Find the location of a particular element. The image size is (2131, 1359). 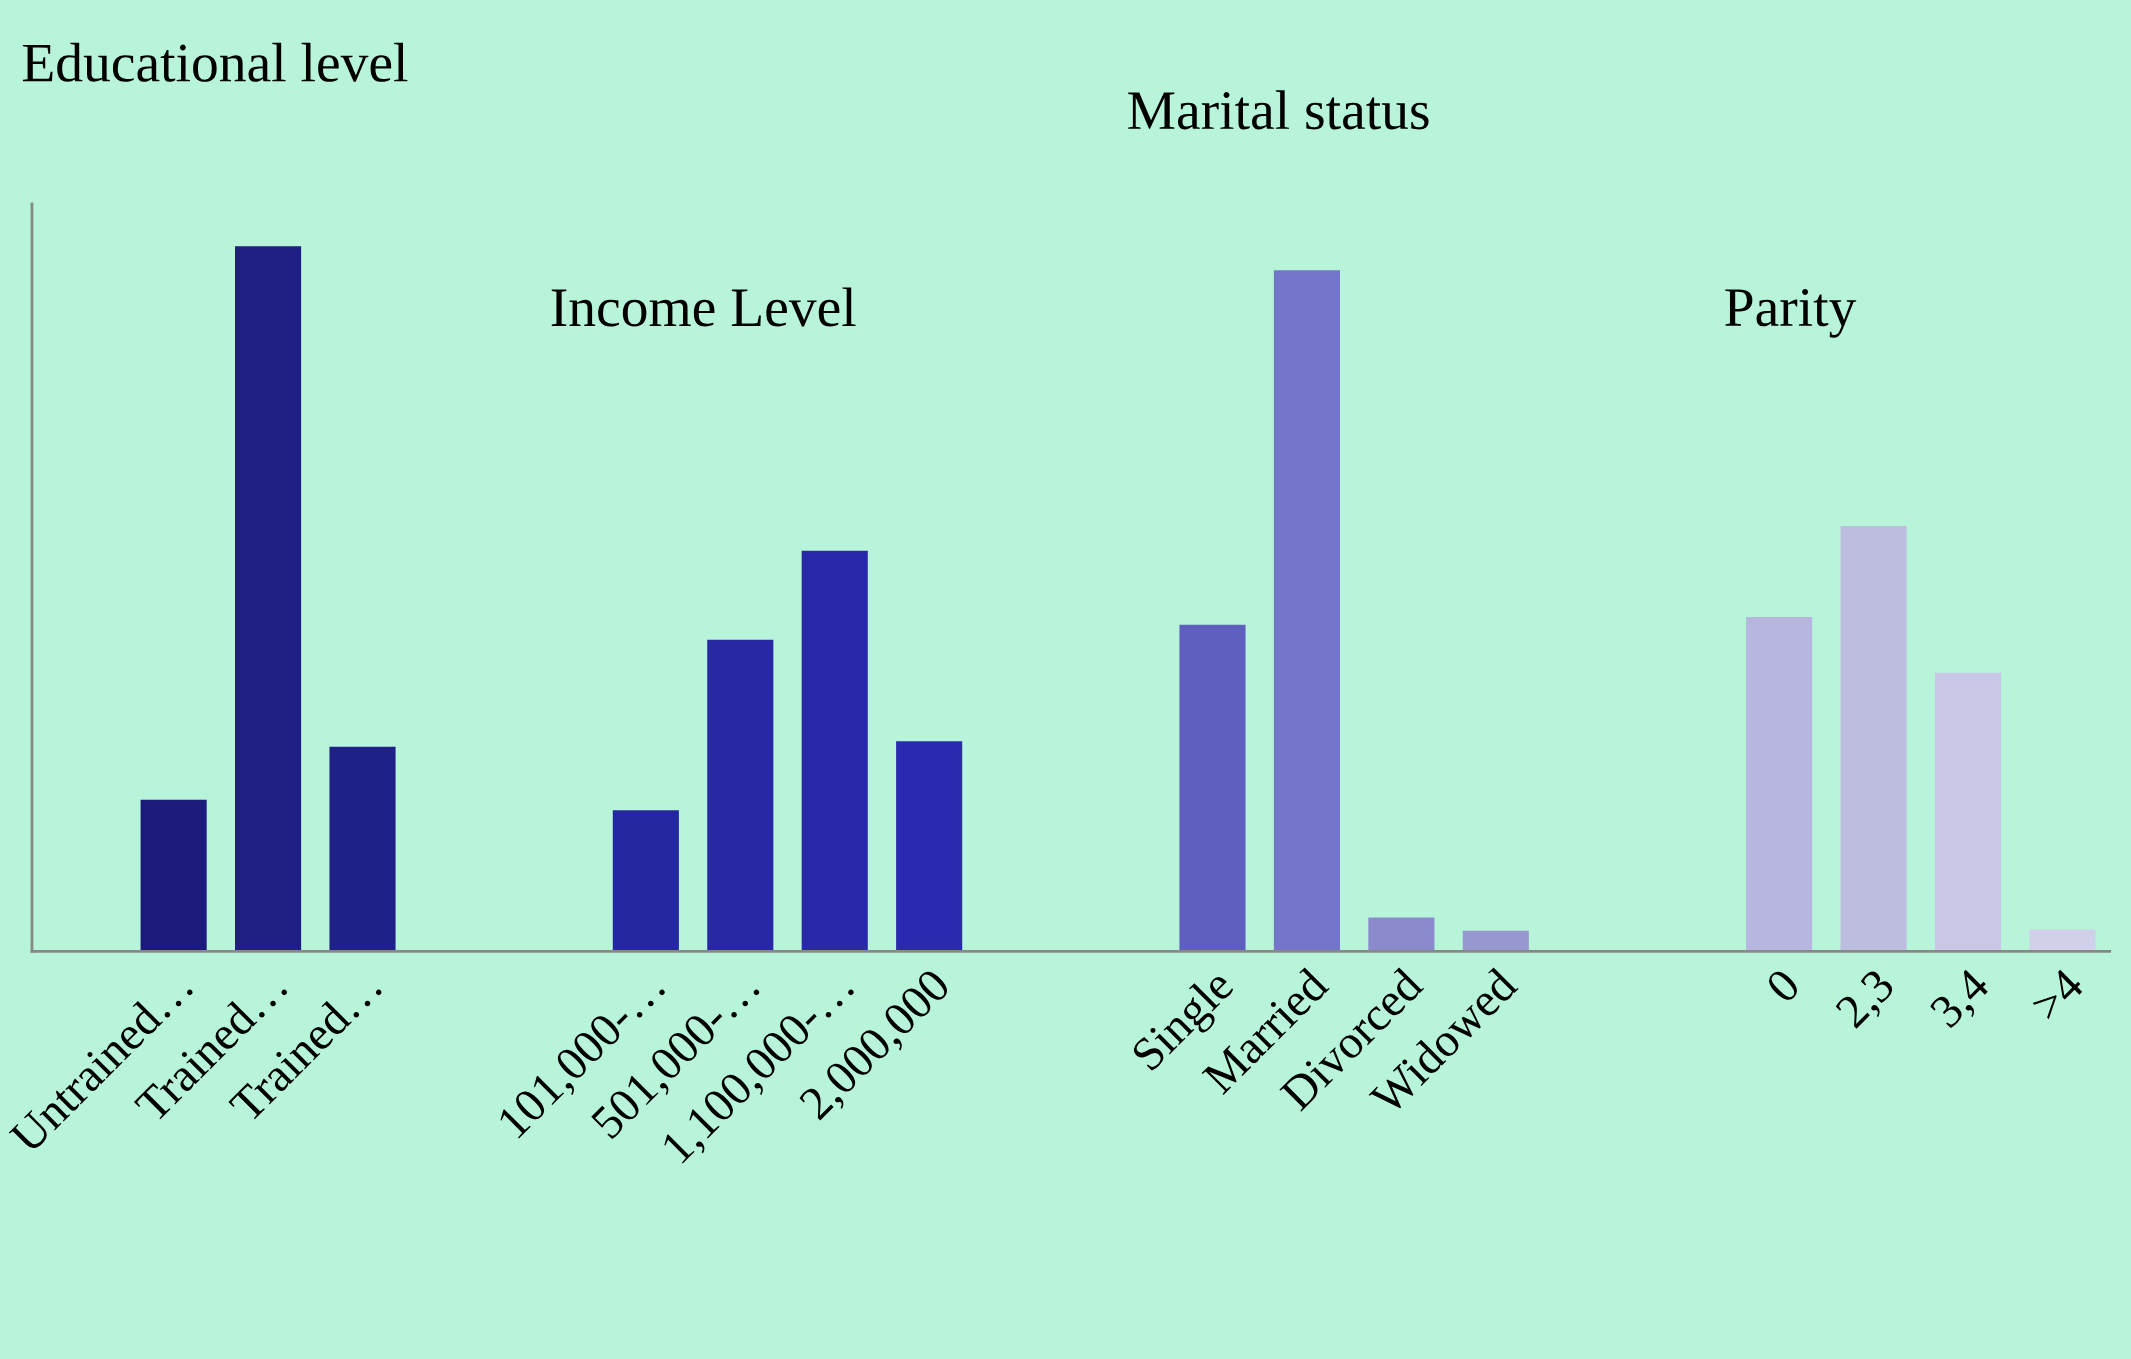

x-tick-label: 0 is located at coordinates (1783, 986).